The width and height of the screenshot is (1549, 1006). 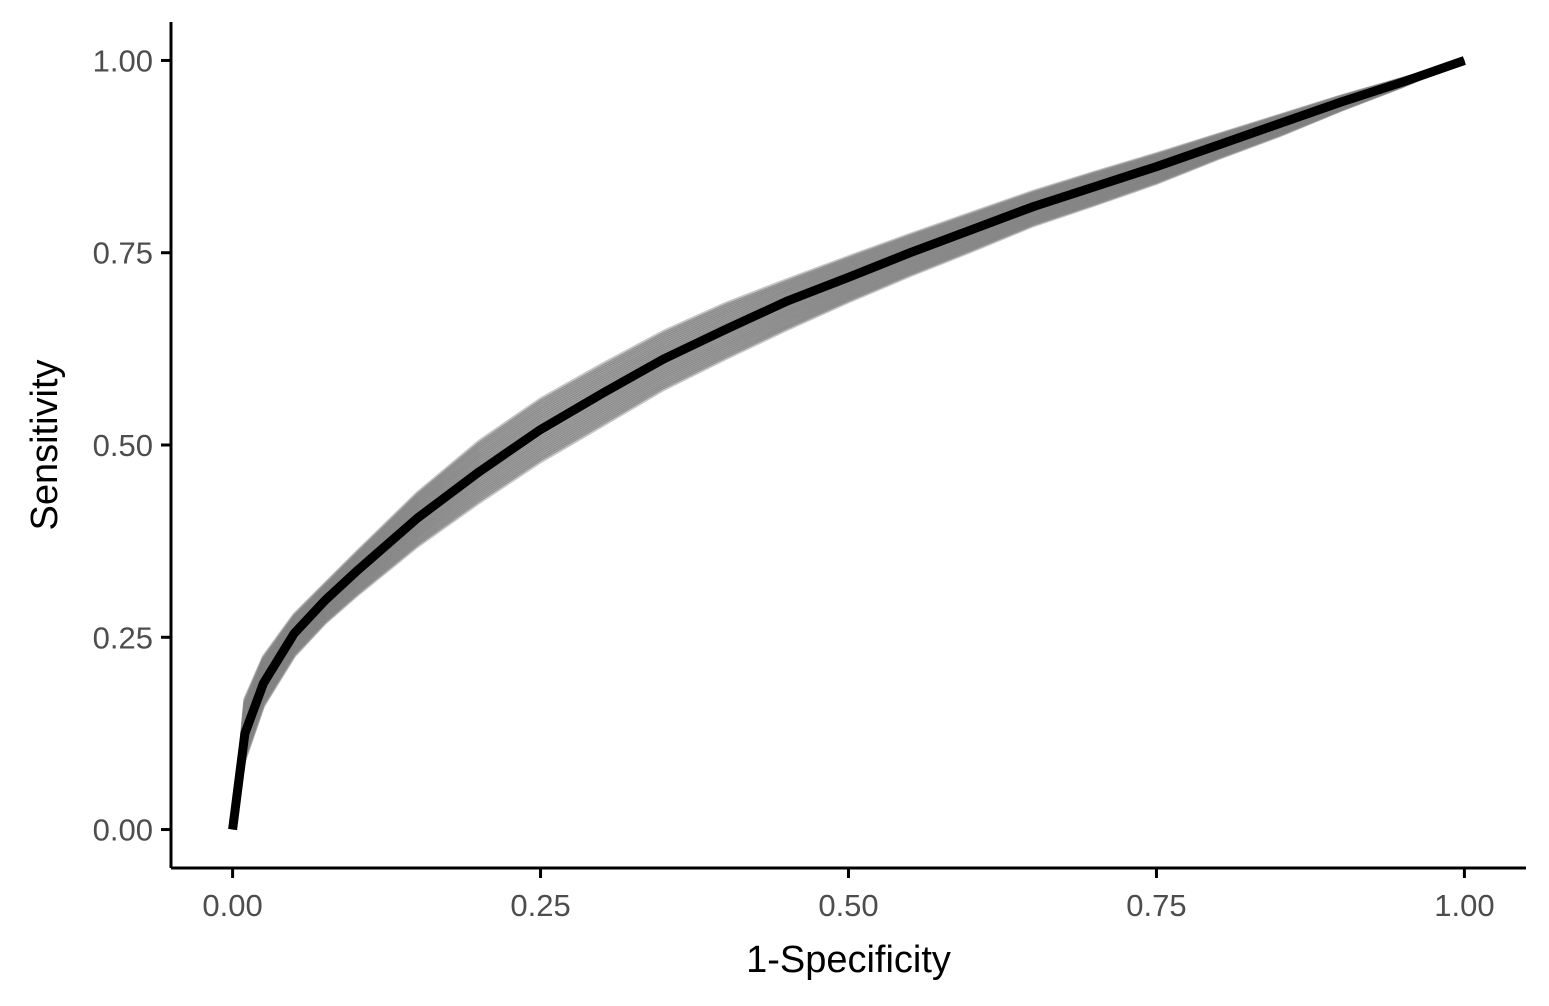 What do you see at coordinates (540, 905) in the screenshot?
I see `x-tick-label: 0.25` at bounding box center [540, 905].